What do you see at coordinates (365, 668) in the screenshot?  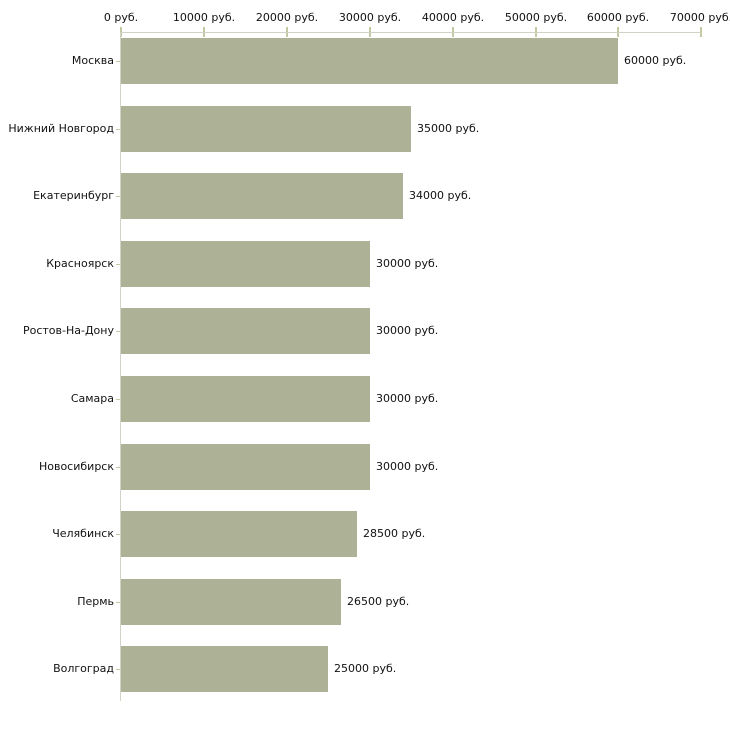 I see `value-label: 25000 руб.` at bounding box center [365, 668].